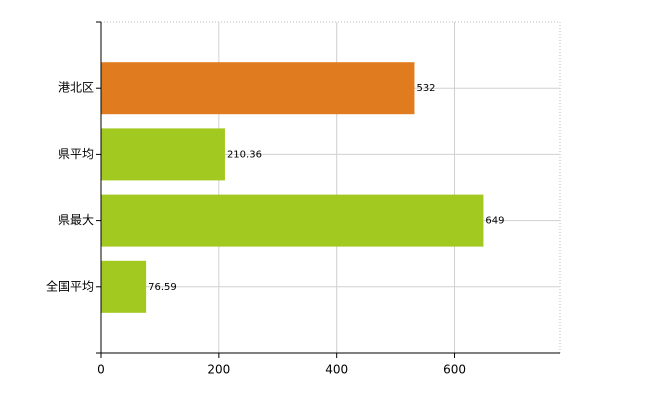 The width and height of the screenshot is (650, 400). I want to click on y-tick-label: 県平均, so click(76, 154).